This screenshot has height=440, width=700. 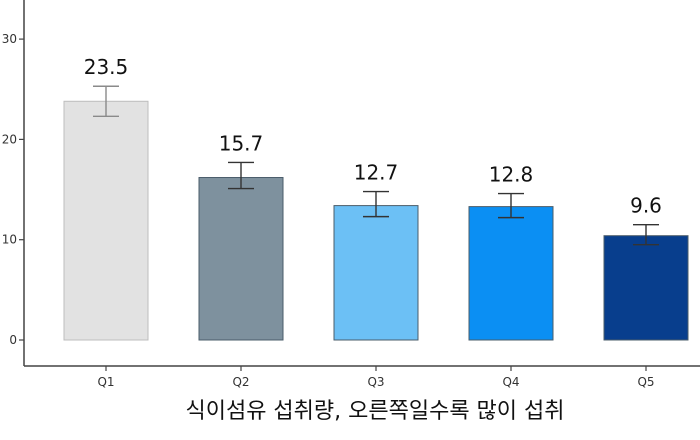 I want to click on y-tick-label: 10, so click(x=9, y=240).